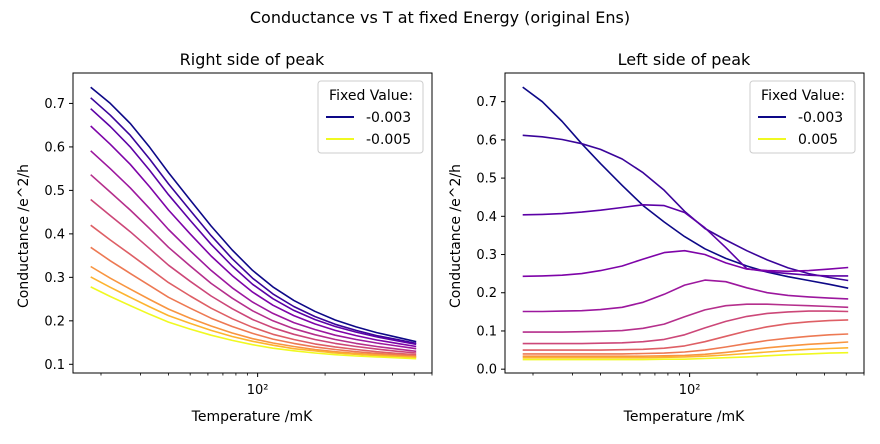  What do you see at coordinates (684, 59) in the screenshot?
I see `chart-title: Left side of peak` at bounding box center [684, 59].